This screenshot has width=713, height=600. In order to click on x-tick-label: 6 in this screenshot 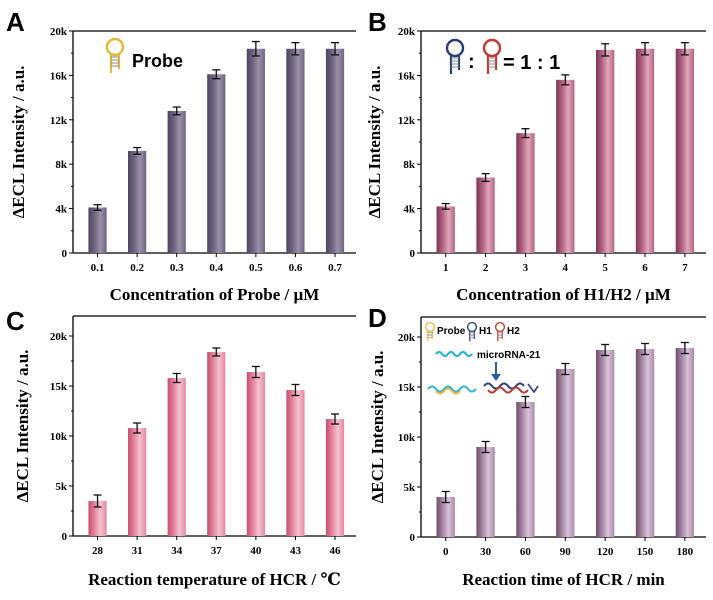, I will do `click(645, 268)`.